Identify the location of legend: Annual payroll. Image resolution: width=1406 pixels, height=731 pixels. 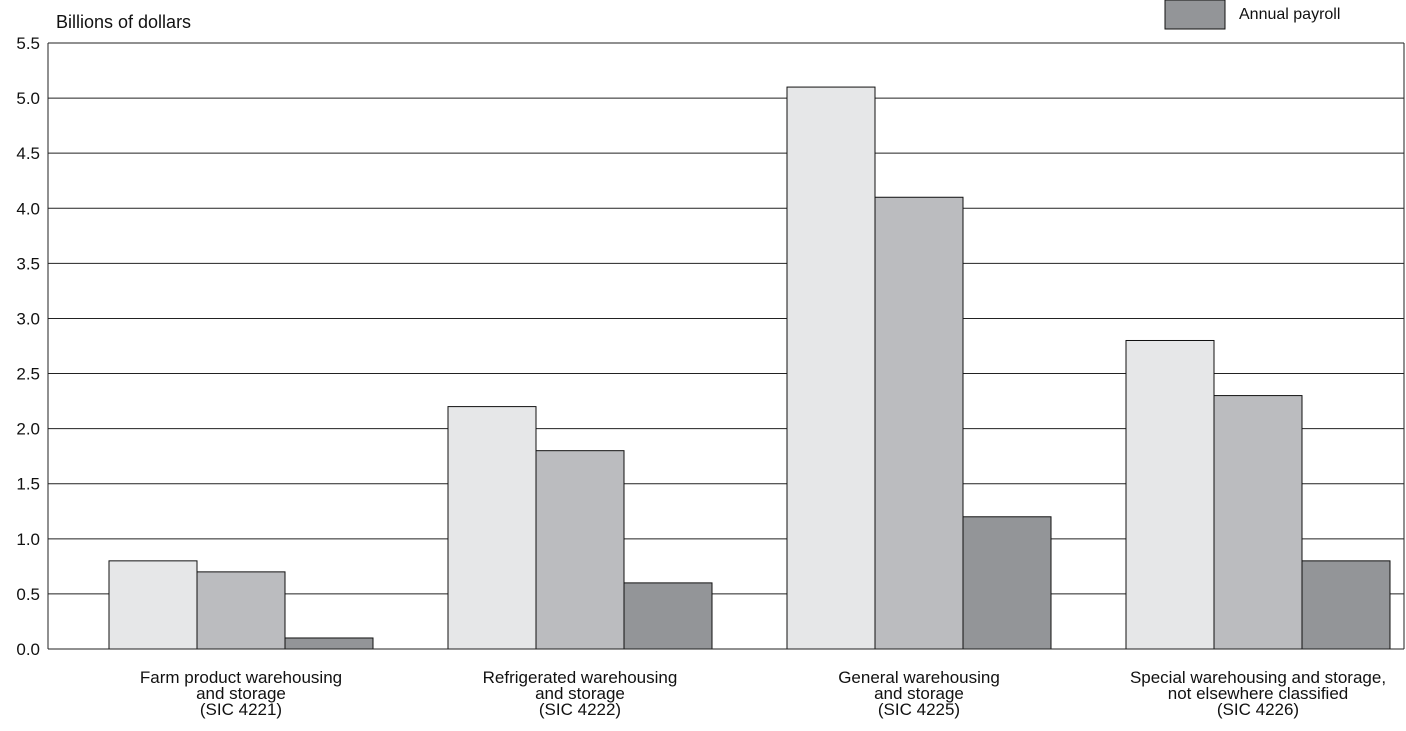
(1252, 15).